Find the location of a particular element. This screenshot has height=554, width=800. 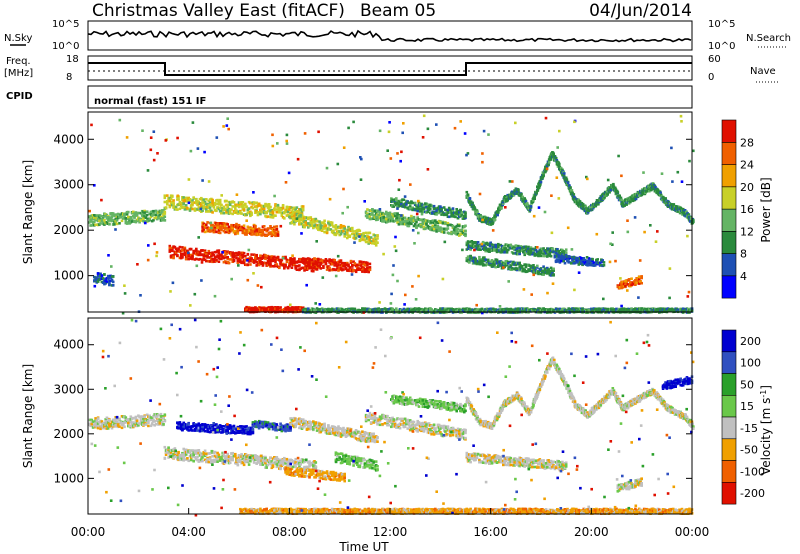

power-cell-2059 is located at coordinates (415, 224).